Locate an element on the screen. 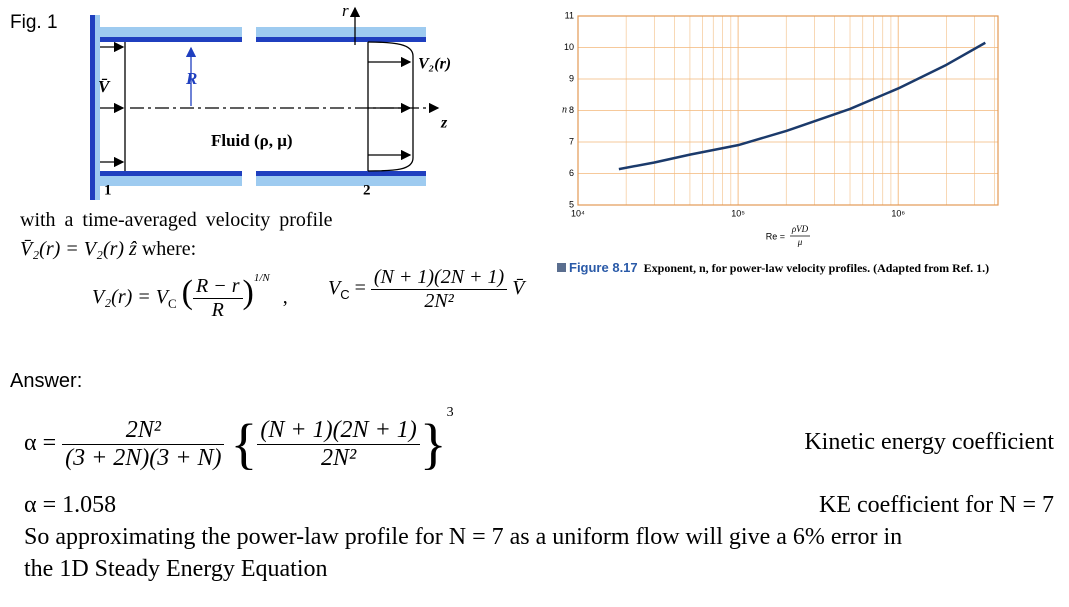 The image size is (1069, 607). intro-line: V̄₂(r) = V₂(r) ẑ where: is located at coordinates (108, 249).